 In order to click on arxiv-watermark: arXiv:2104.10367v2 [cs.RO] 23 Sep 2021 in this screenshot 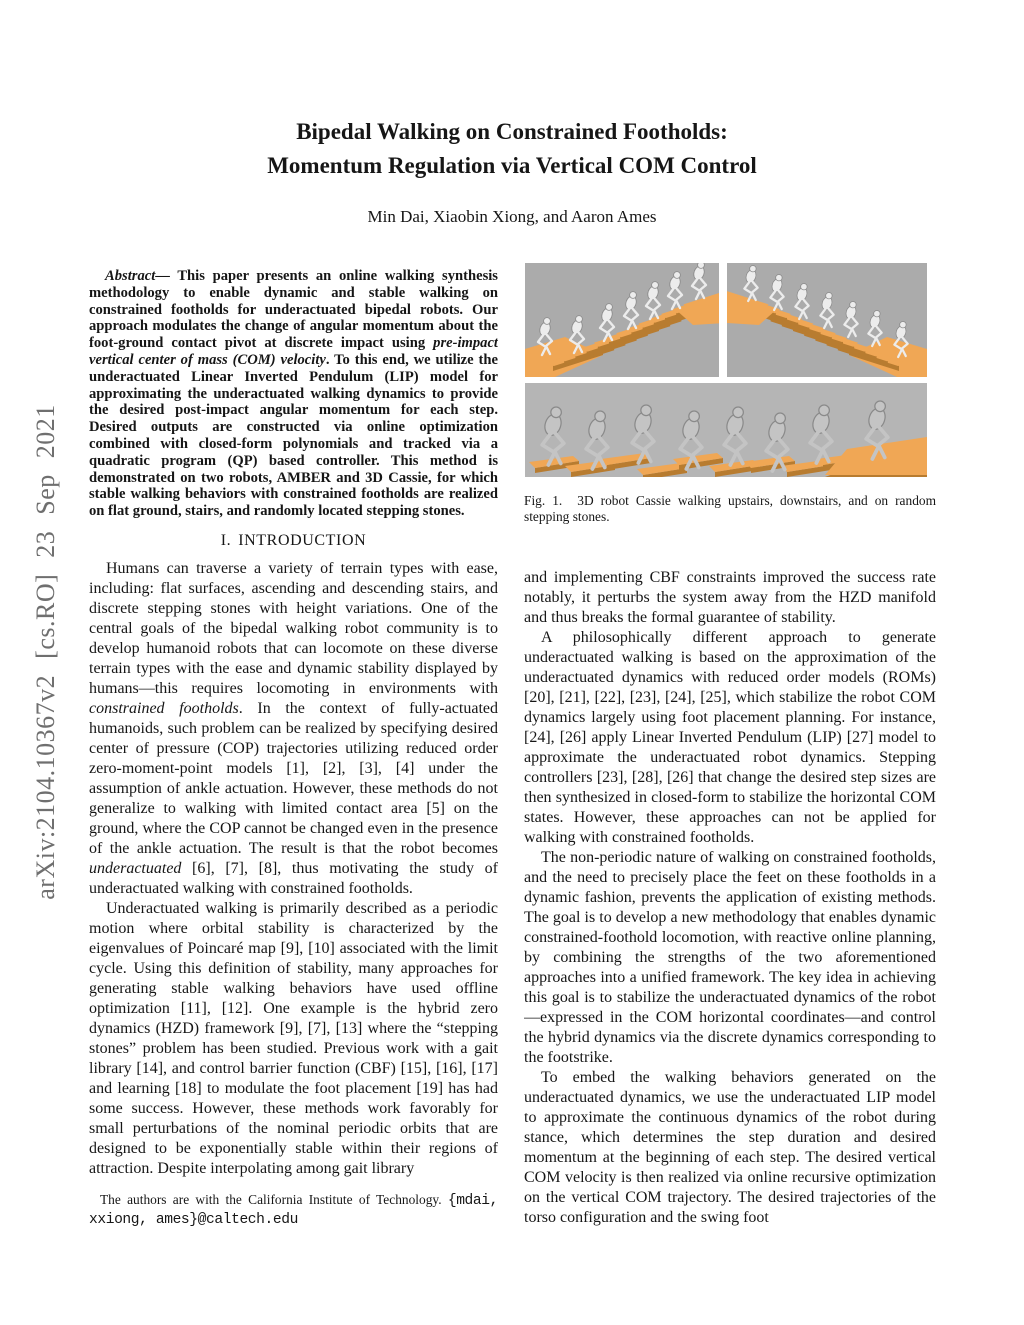, I will do `click(45, 652)`.